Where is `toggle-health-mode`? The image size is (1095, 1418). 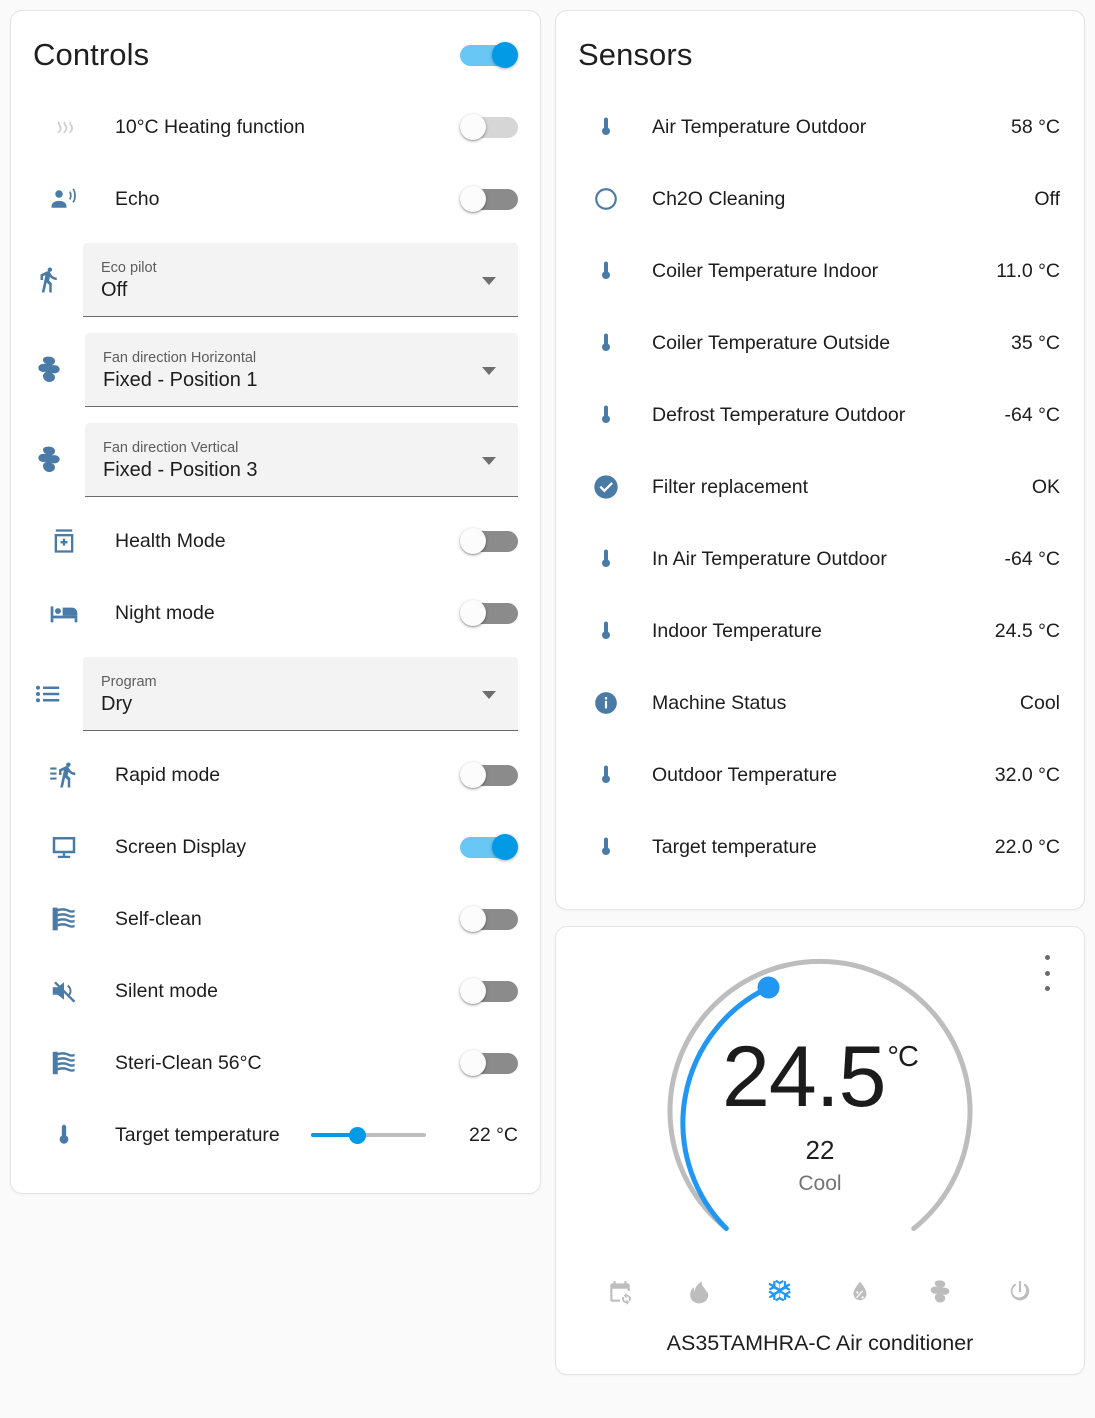
toggle-health-mode is located at coordinates (489, 541).